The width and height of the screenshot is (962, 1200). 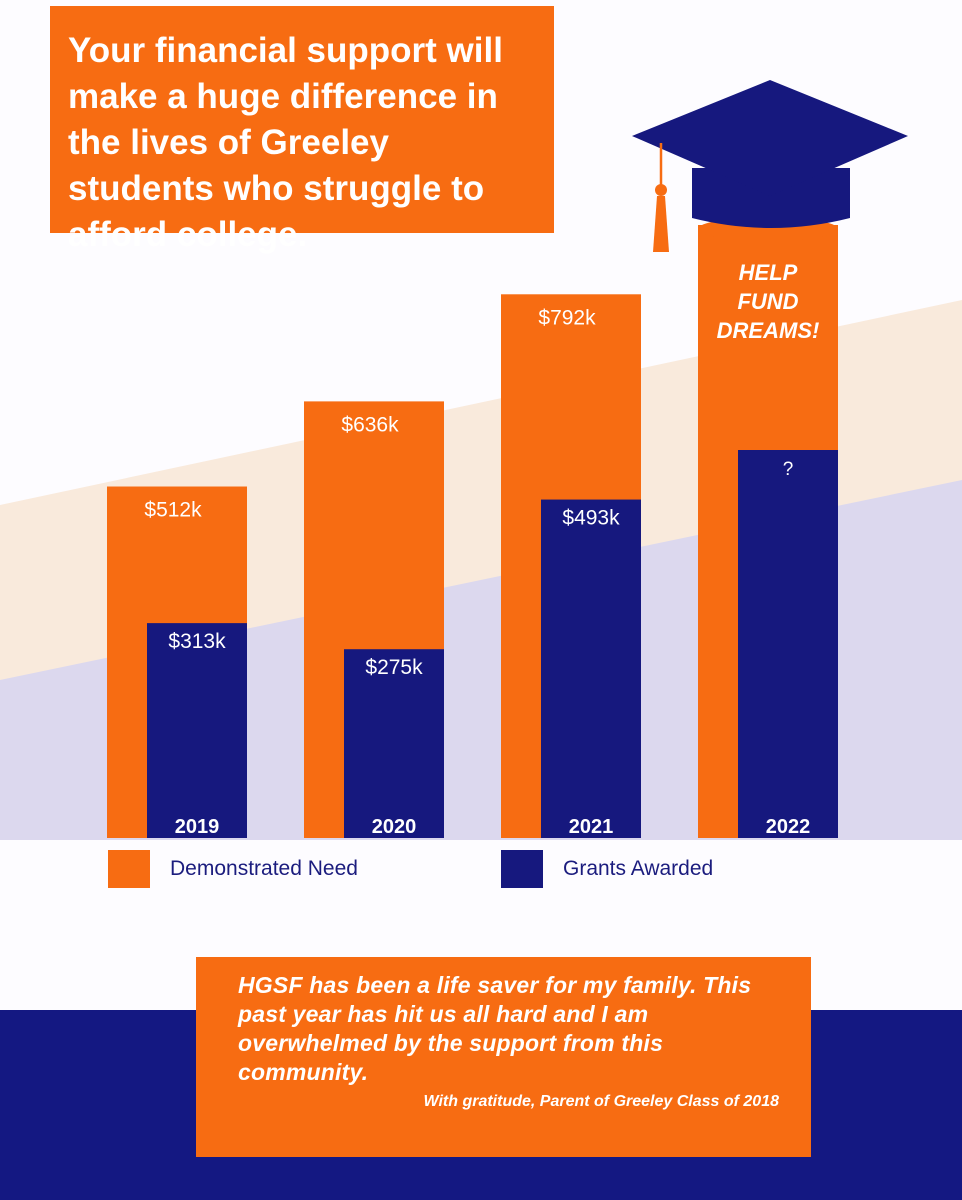 What do you see at coordinates (394, 667) in the screenshot?
I see `grant-label-2020: $275k` at bounding box center [394, 667].